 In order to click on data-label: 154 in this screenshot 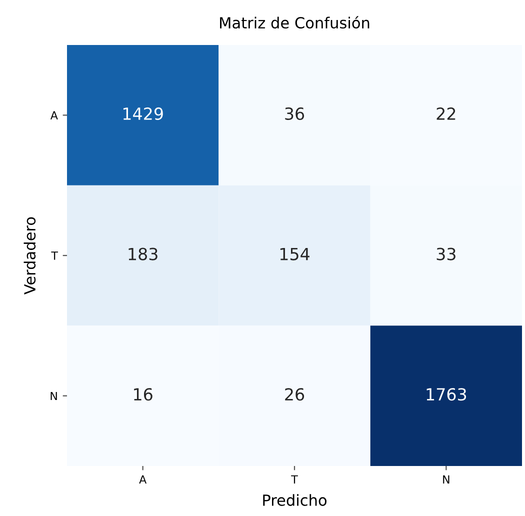, I will do `click(295, 254)`.